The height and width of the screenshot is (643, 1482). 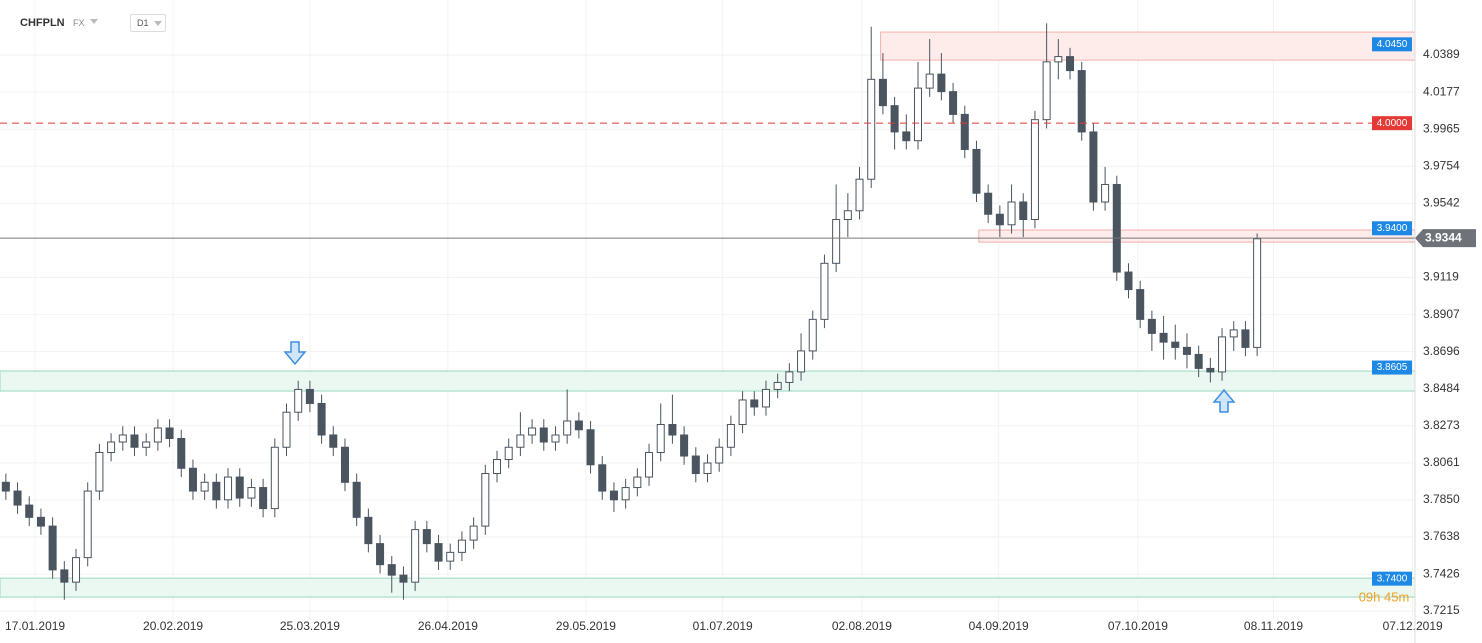 I want to click on market-caret, so click(x=94, y=21).